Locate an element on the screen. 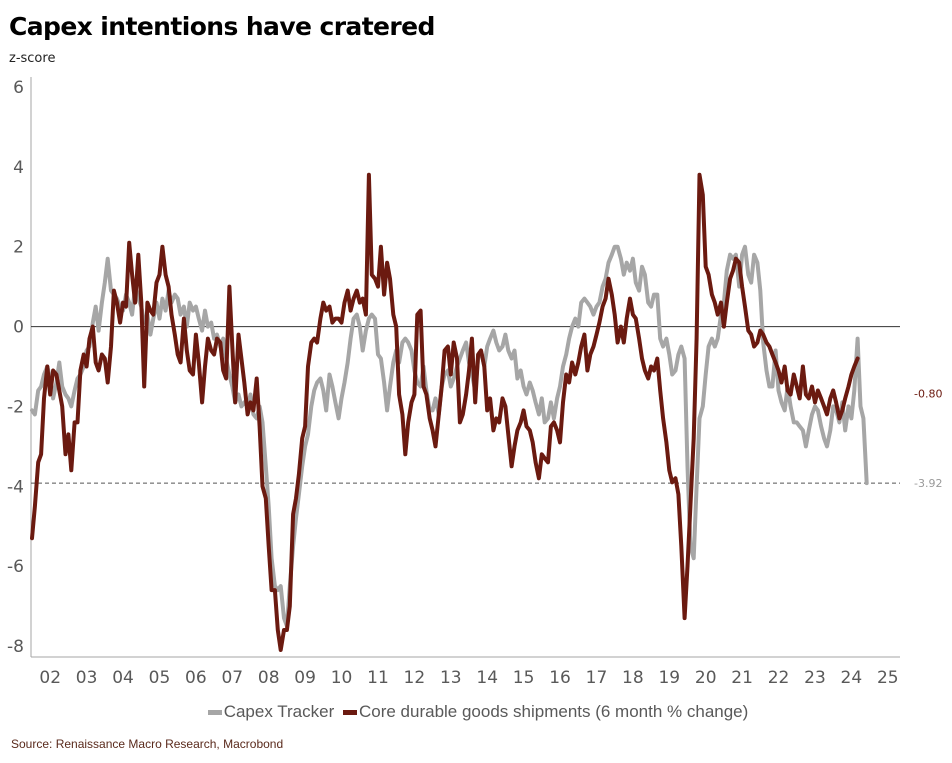 This screenshot has height=763, width=952. x-tick-label: 13 is located at coordinates (451, 678).